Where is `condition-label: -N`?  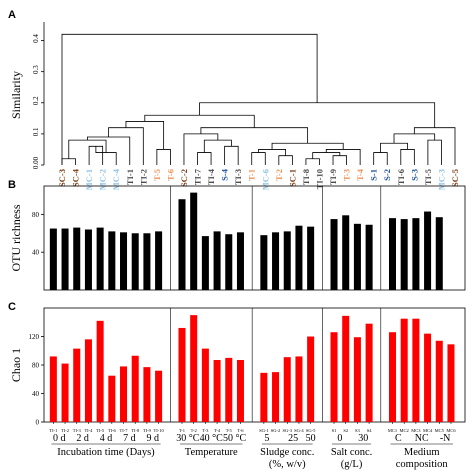 condition-label: -N is located at coordinates (445, 438).